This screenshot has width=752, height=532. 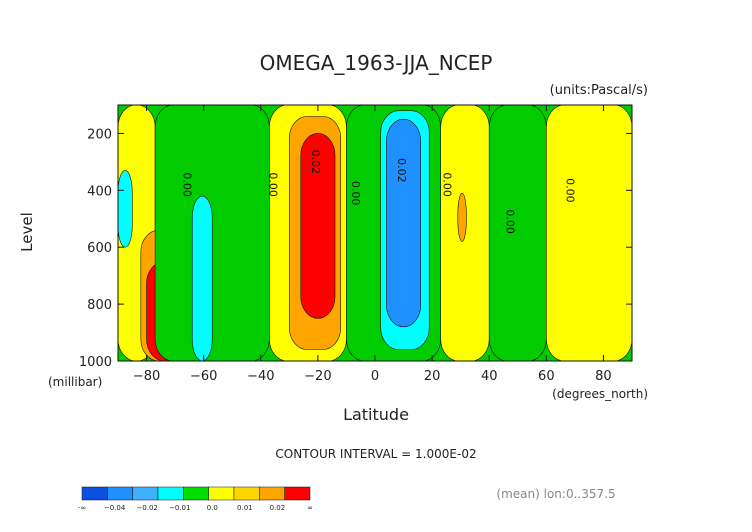 I want to click on colorbar-tick-label: −0.04, so click(x=115, y=508).